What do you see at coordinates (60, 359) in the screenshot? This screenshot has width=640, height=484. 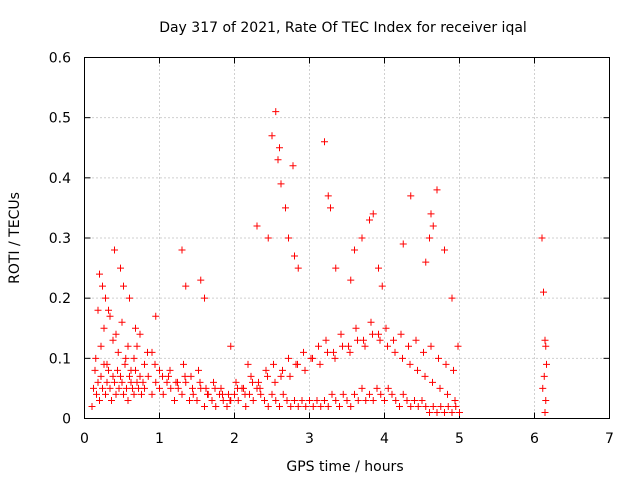 I see `y-tick-label: 0.1` at bounding box center [60, 359].